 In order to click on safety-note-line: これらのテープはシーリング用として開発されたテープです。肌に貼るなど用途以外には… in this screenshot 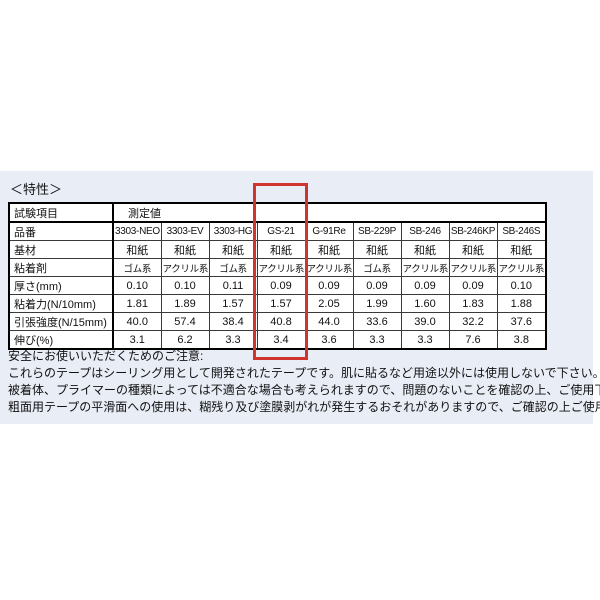, I will do `click(304, 373)`.